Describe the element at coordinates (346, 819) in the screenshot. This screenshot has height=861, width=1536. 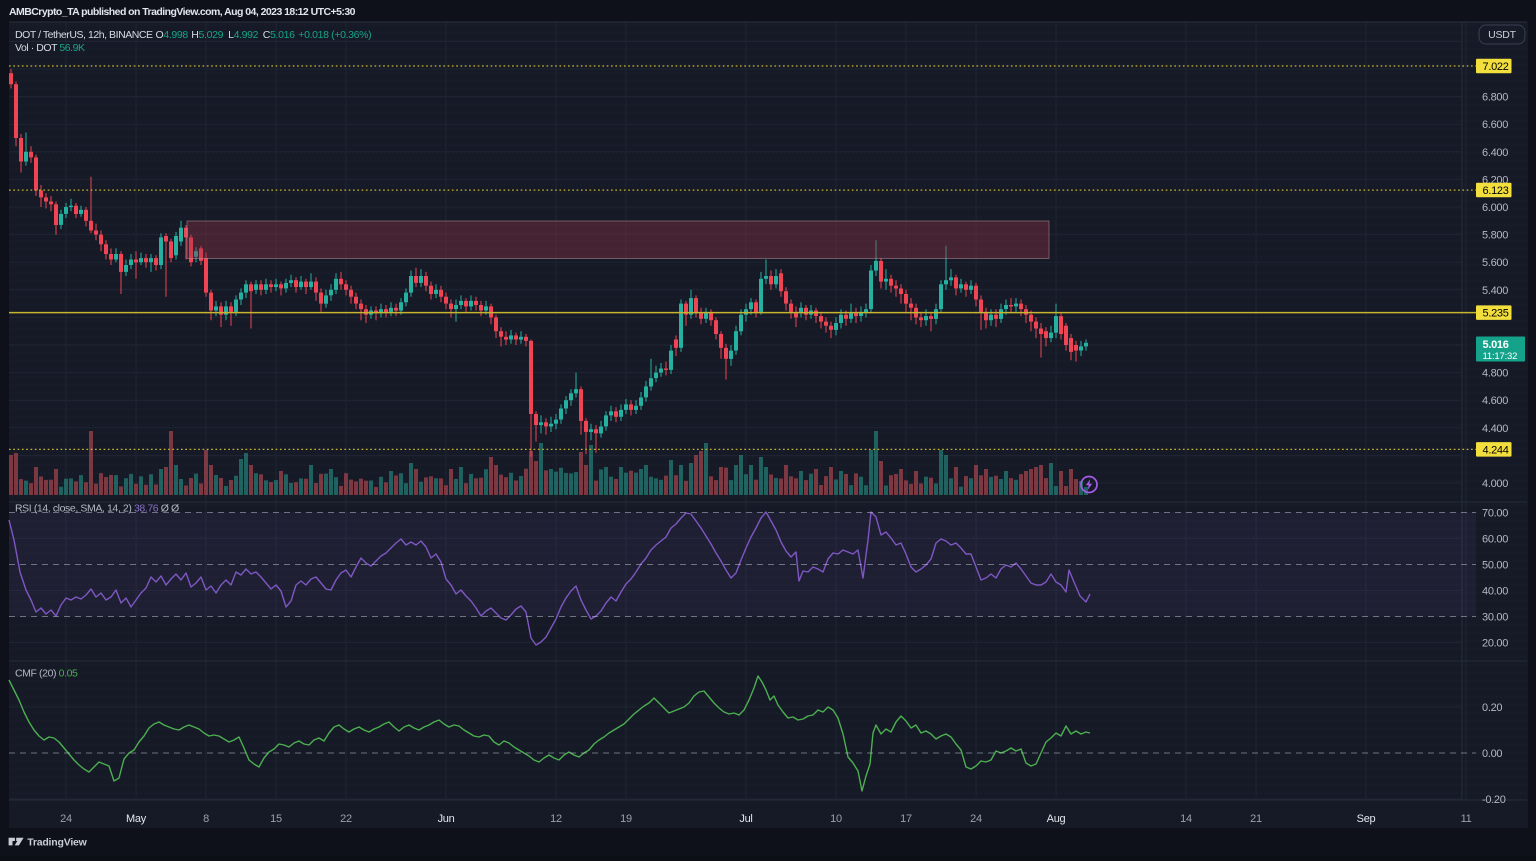
I see `svg-text: 22` at that location.